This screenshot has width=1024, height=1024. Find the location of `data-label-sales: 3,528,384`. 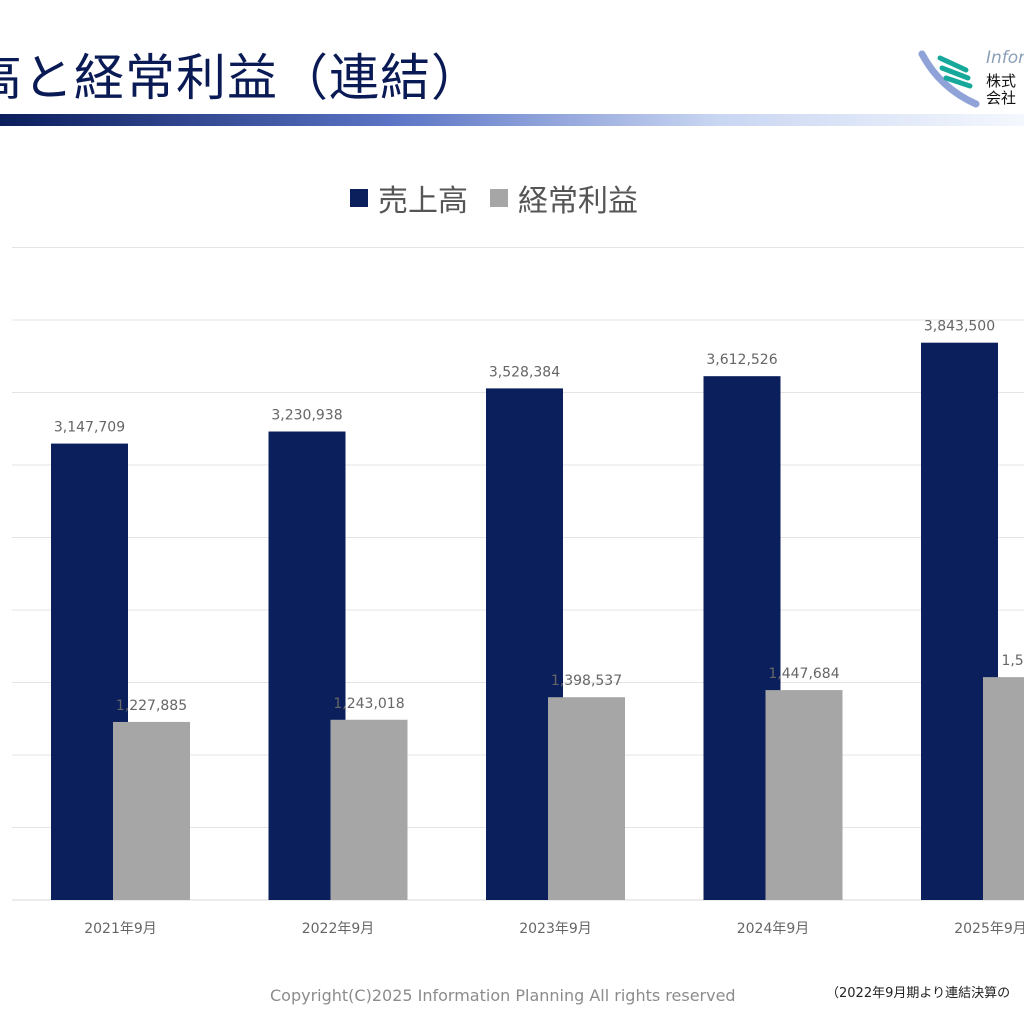

data-label-sales: 3,528,384 is located at coordinates (524, 372).